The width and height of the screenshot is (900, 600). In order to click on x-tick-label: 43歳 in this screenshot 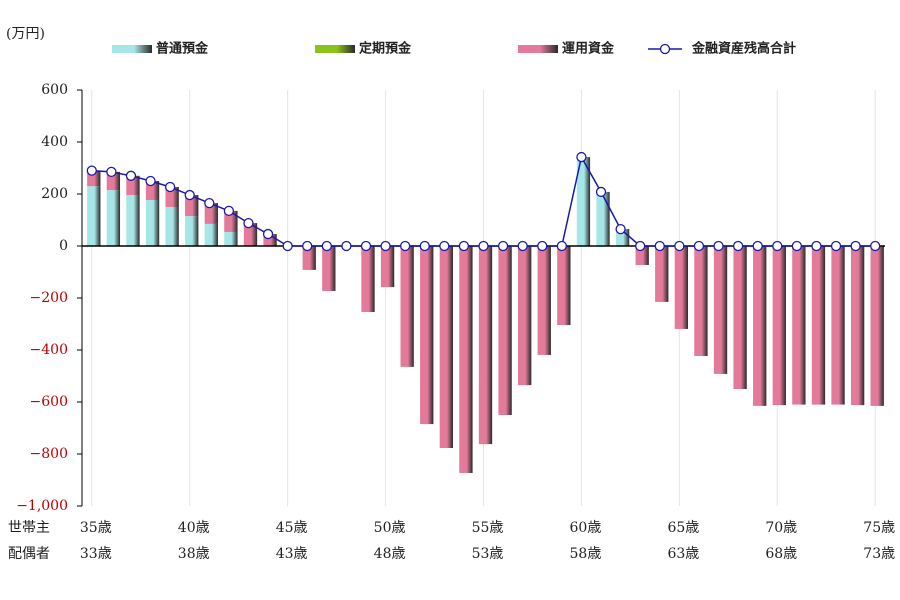, I will do `click(292, 554)`.